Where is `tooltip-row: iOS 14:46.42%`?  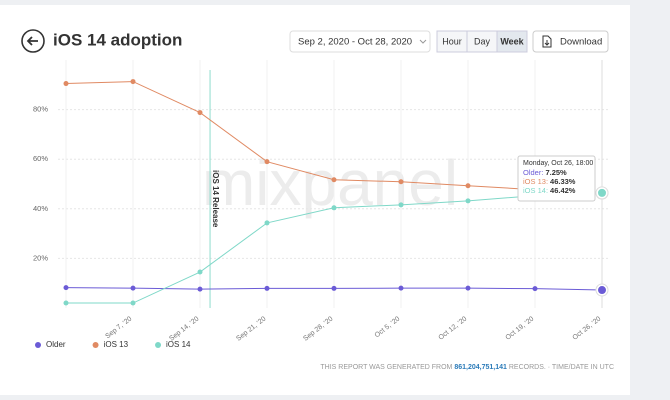
tooltip-row: iOS 14:46.42% is located at coordinates (549, 190).